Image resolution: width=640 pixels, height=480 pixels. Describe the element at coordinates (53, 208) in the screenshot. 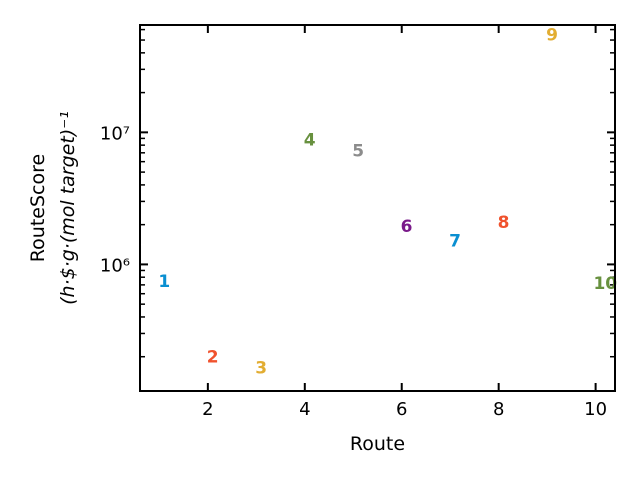

I see `y-axis-label-group: RouteScore (h·$·g·(mol target)⁻¹` at that location.